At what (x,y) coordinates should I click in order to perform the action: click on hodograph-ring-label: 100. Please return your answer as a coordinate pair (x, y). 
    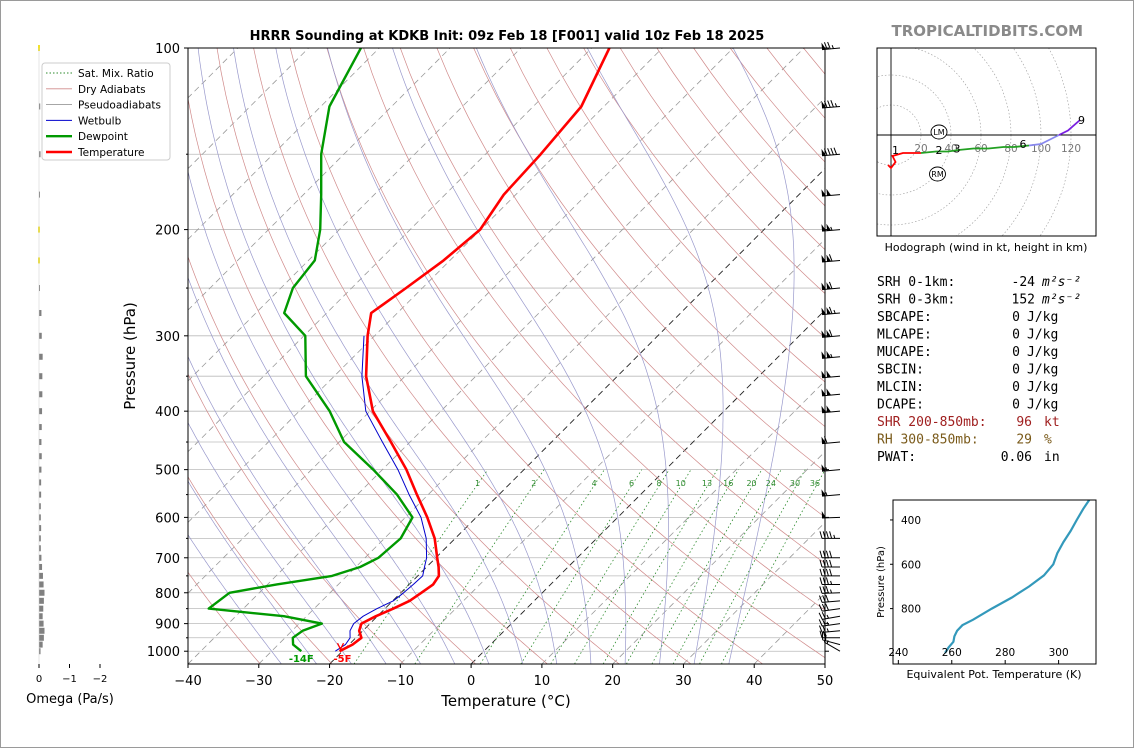
    Looking at the image, I should click on (1041, 149).